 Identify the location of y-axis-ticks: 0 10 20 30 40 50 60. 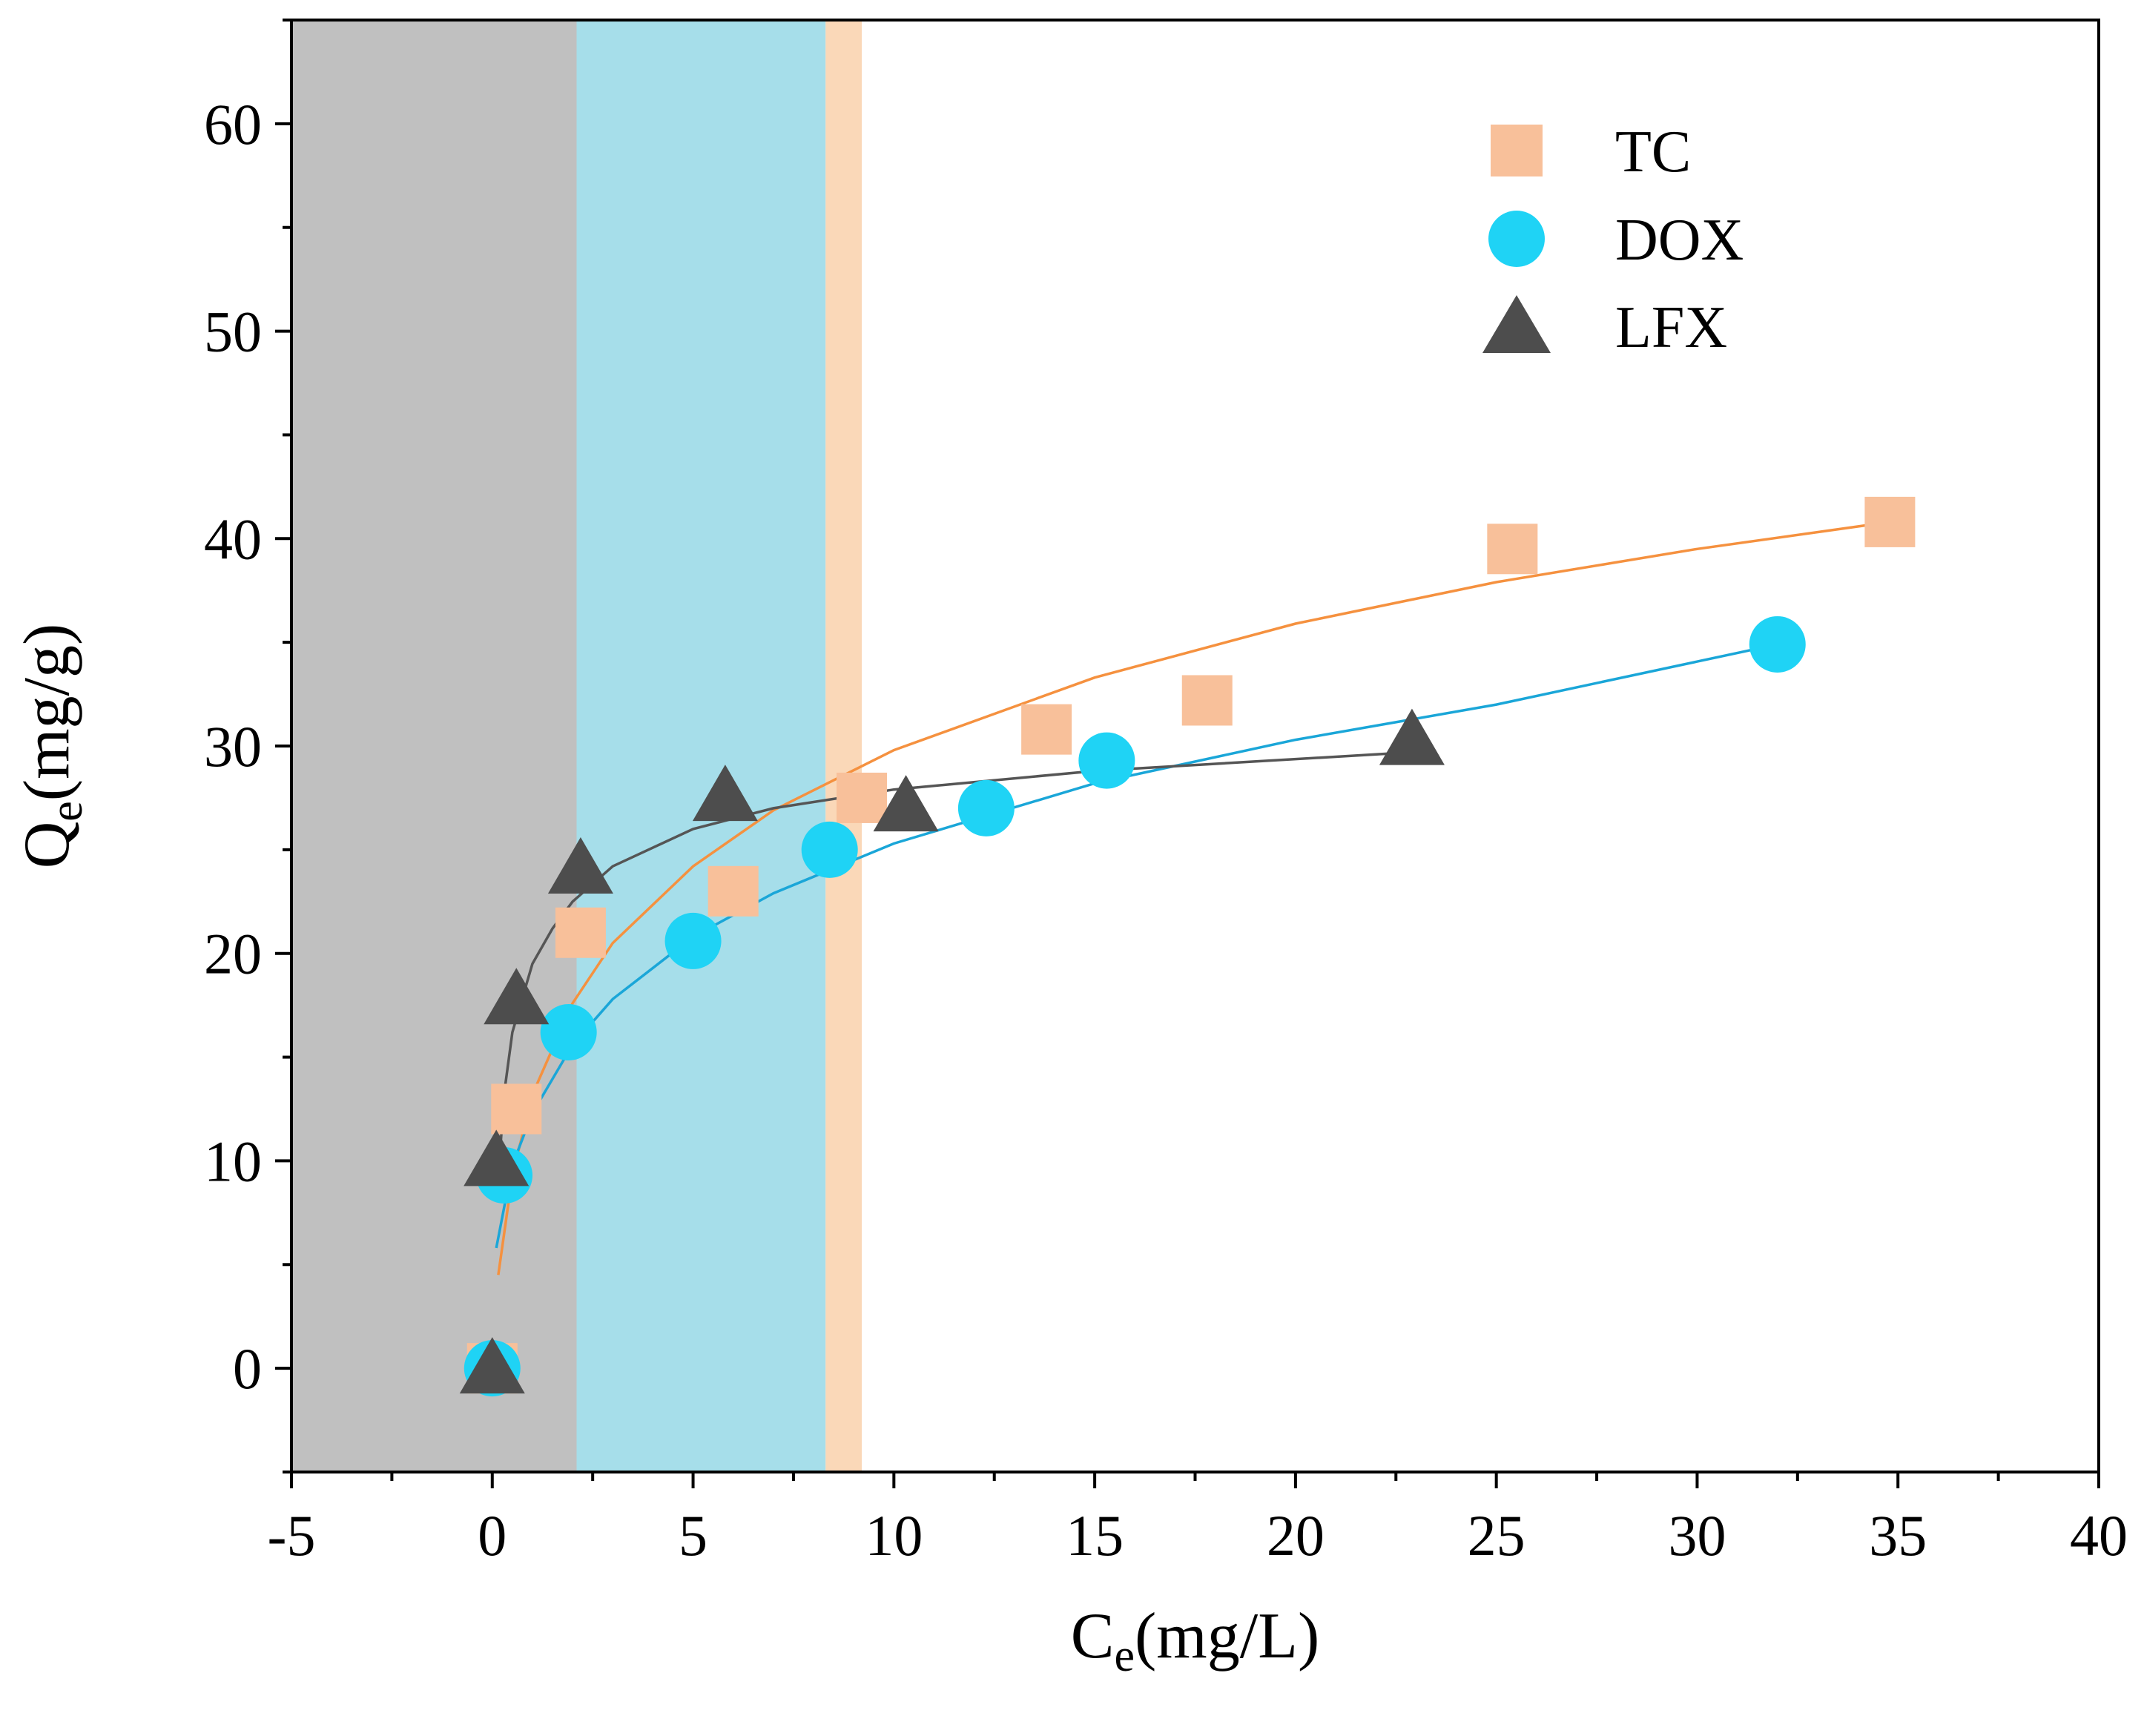
(247, 746).